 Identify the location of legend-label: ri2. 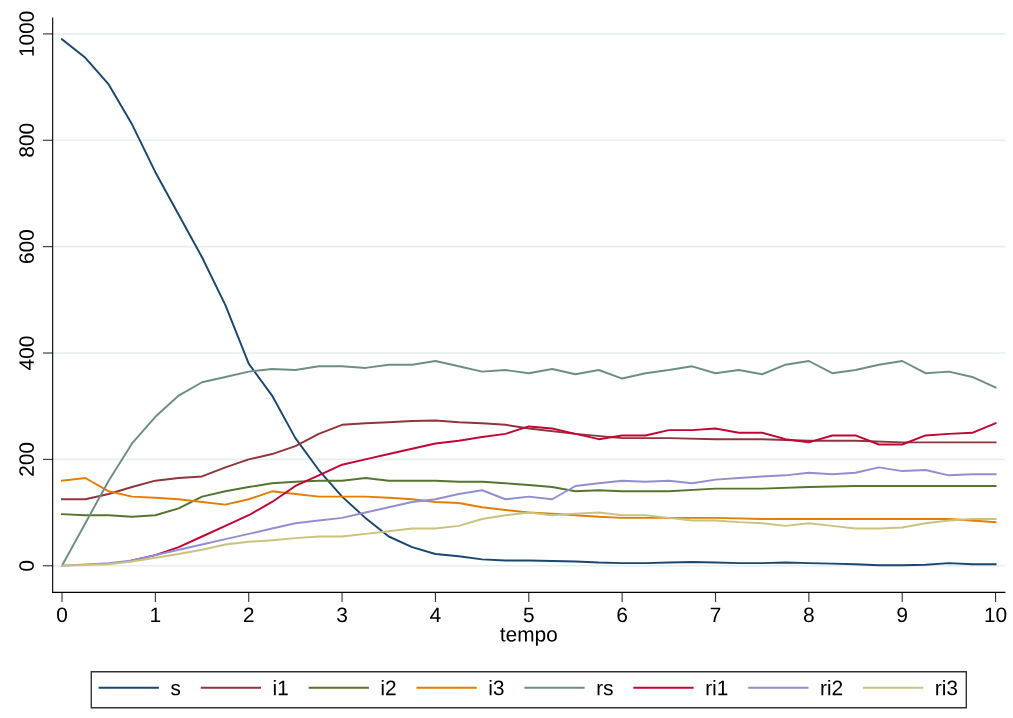
(832, 688).